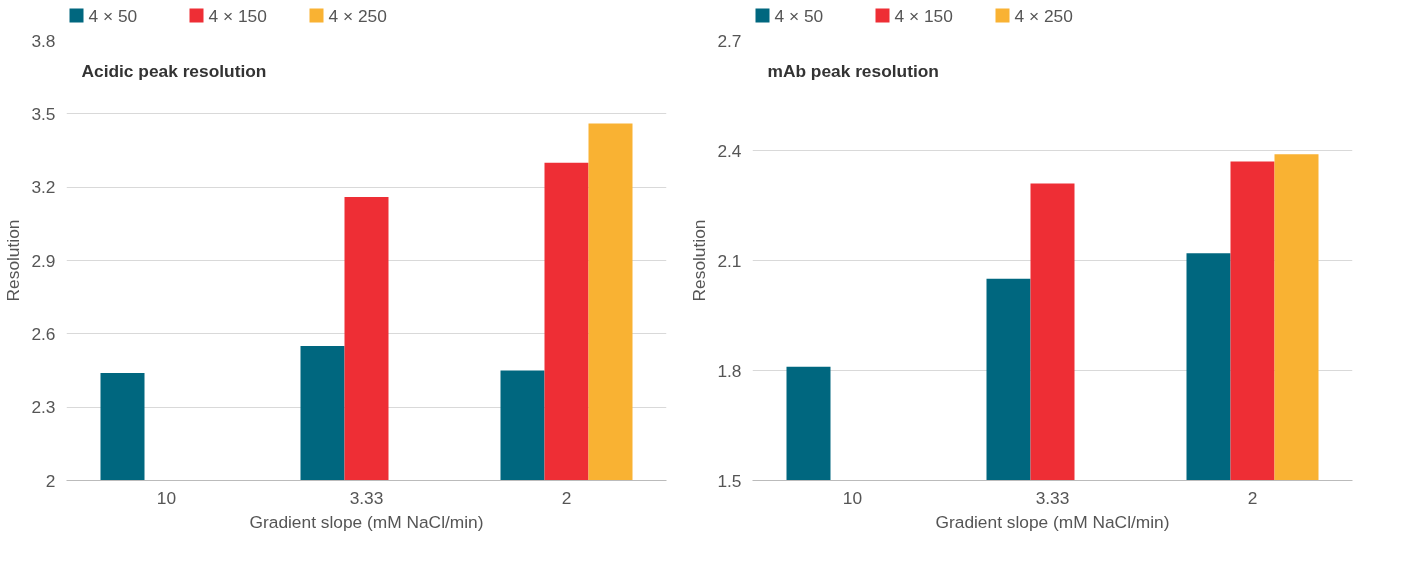  Describe the element at coordinates (43, 333) in the screenshot. I see `y-tick-label: 2.6` at that location.